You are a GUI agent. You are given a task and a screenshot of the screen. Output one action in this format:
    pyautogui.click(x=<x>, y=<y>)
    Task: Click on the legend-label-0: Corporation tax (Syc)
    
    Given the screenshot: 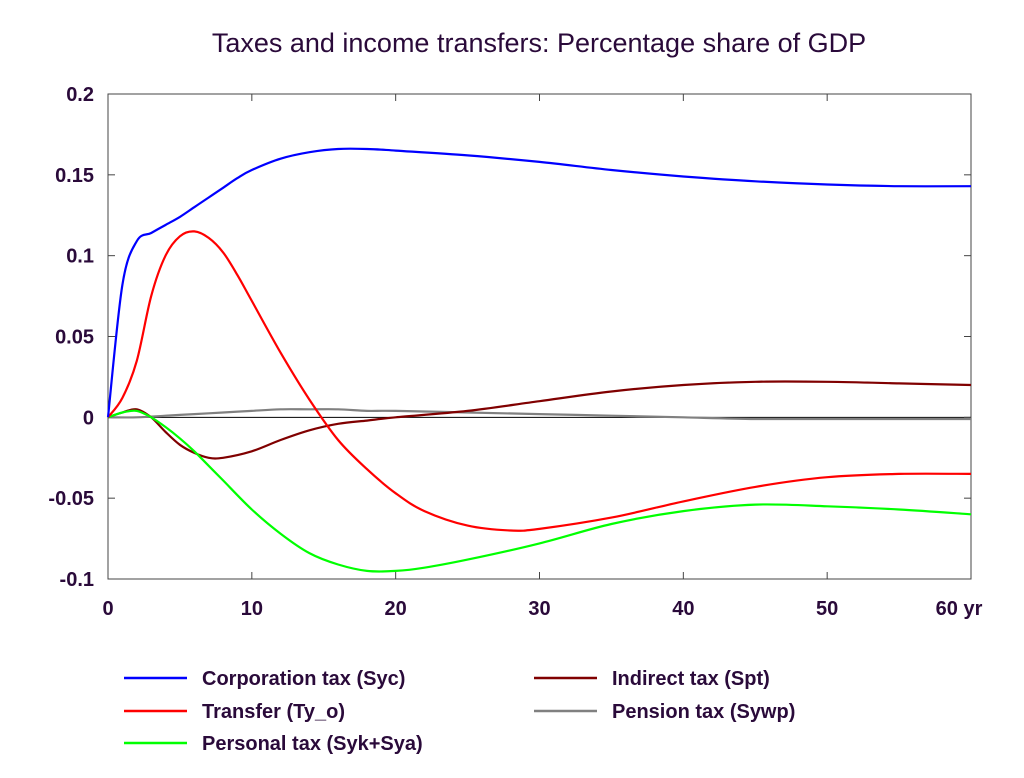 What is the action you would take?
    pyautogui.click(x=303, y=679)
    